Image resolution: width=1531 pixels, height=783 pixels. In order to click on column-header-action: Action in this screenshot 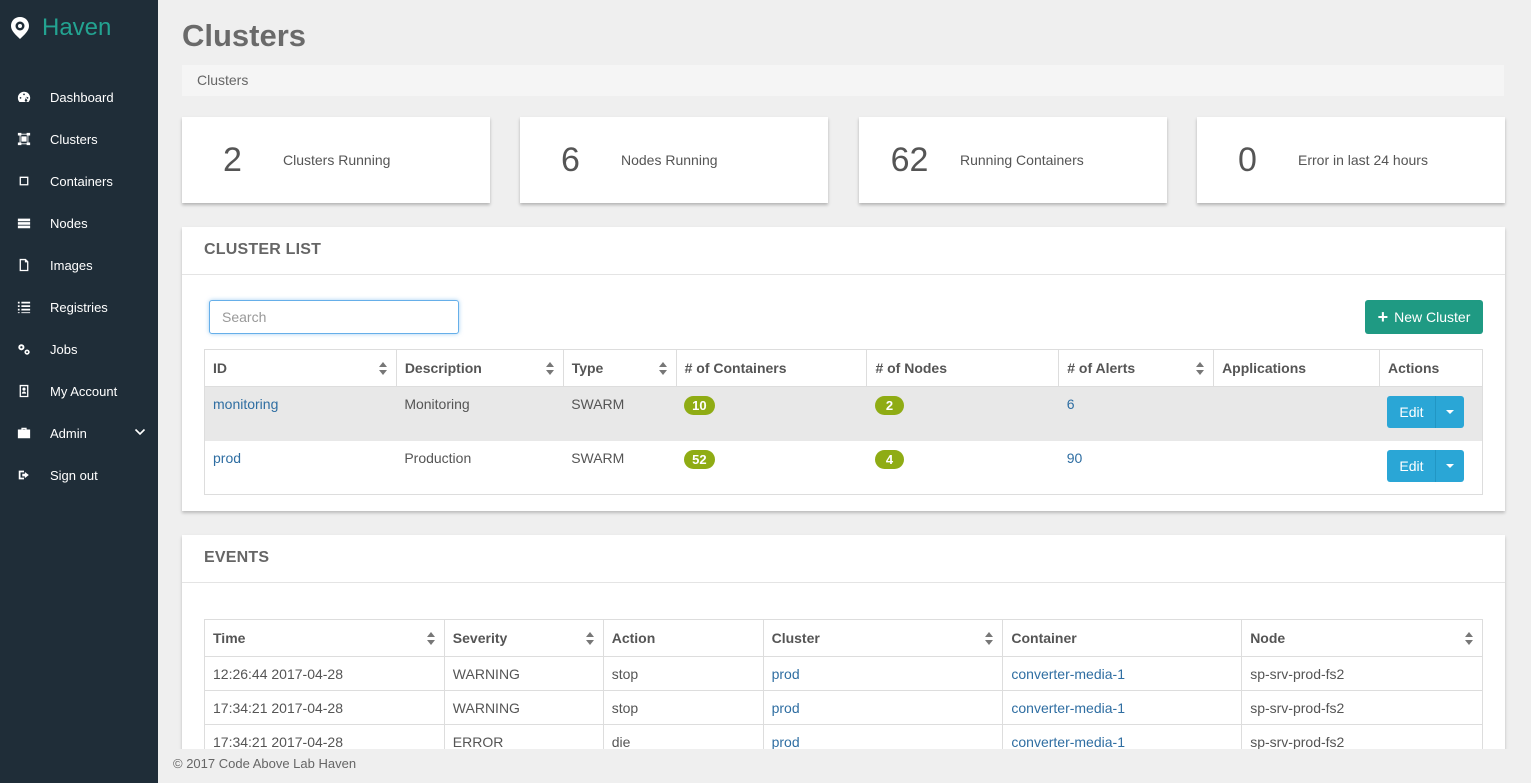, I will do `click(683, 638)`.